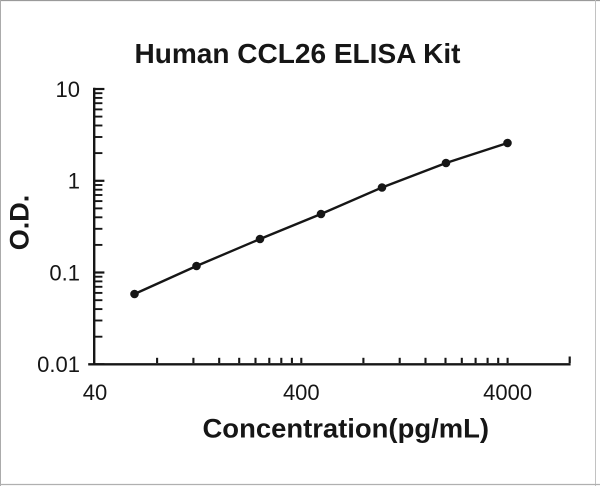 Image resolution: width=600 pixels, height=486 pixels. I want to click on svg-text: O.D., so click(20, 223).